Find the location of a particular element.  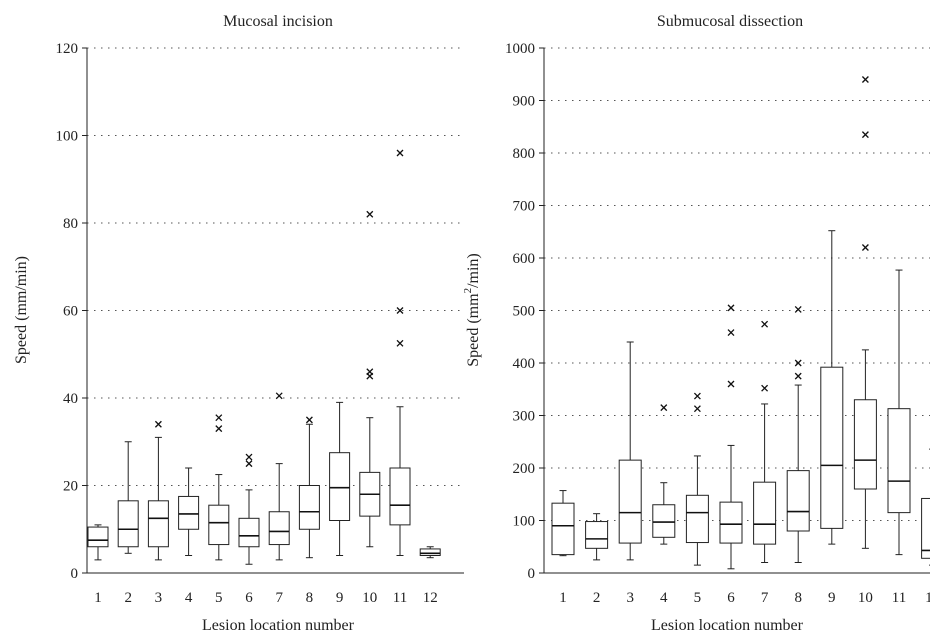

y-axis-label-superscript: 2 is located at coordinates (468, 291).